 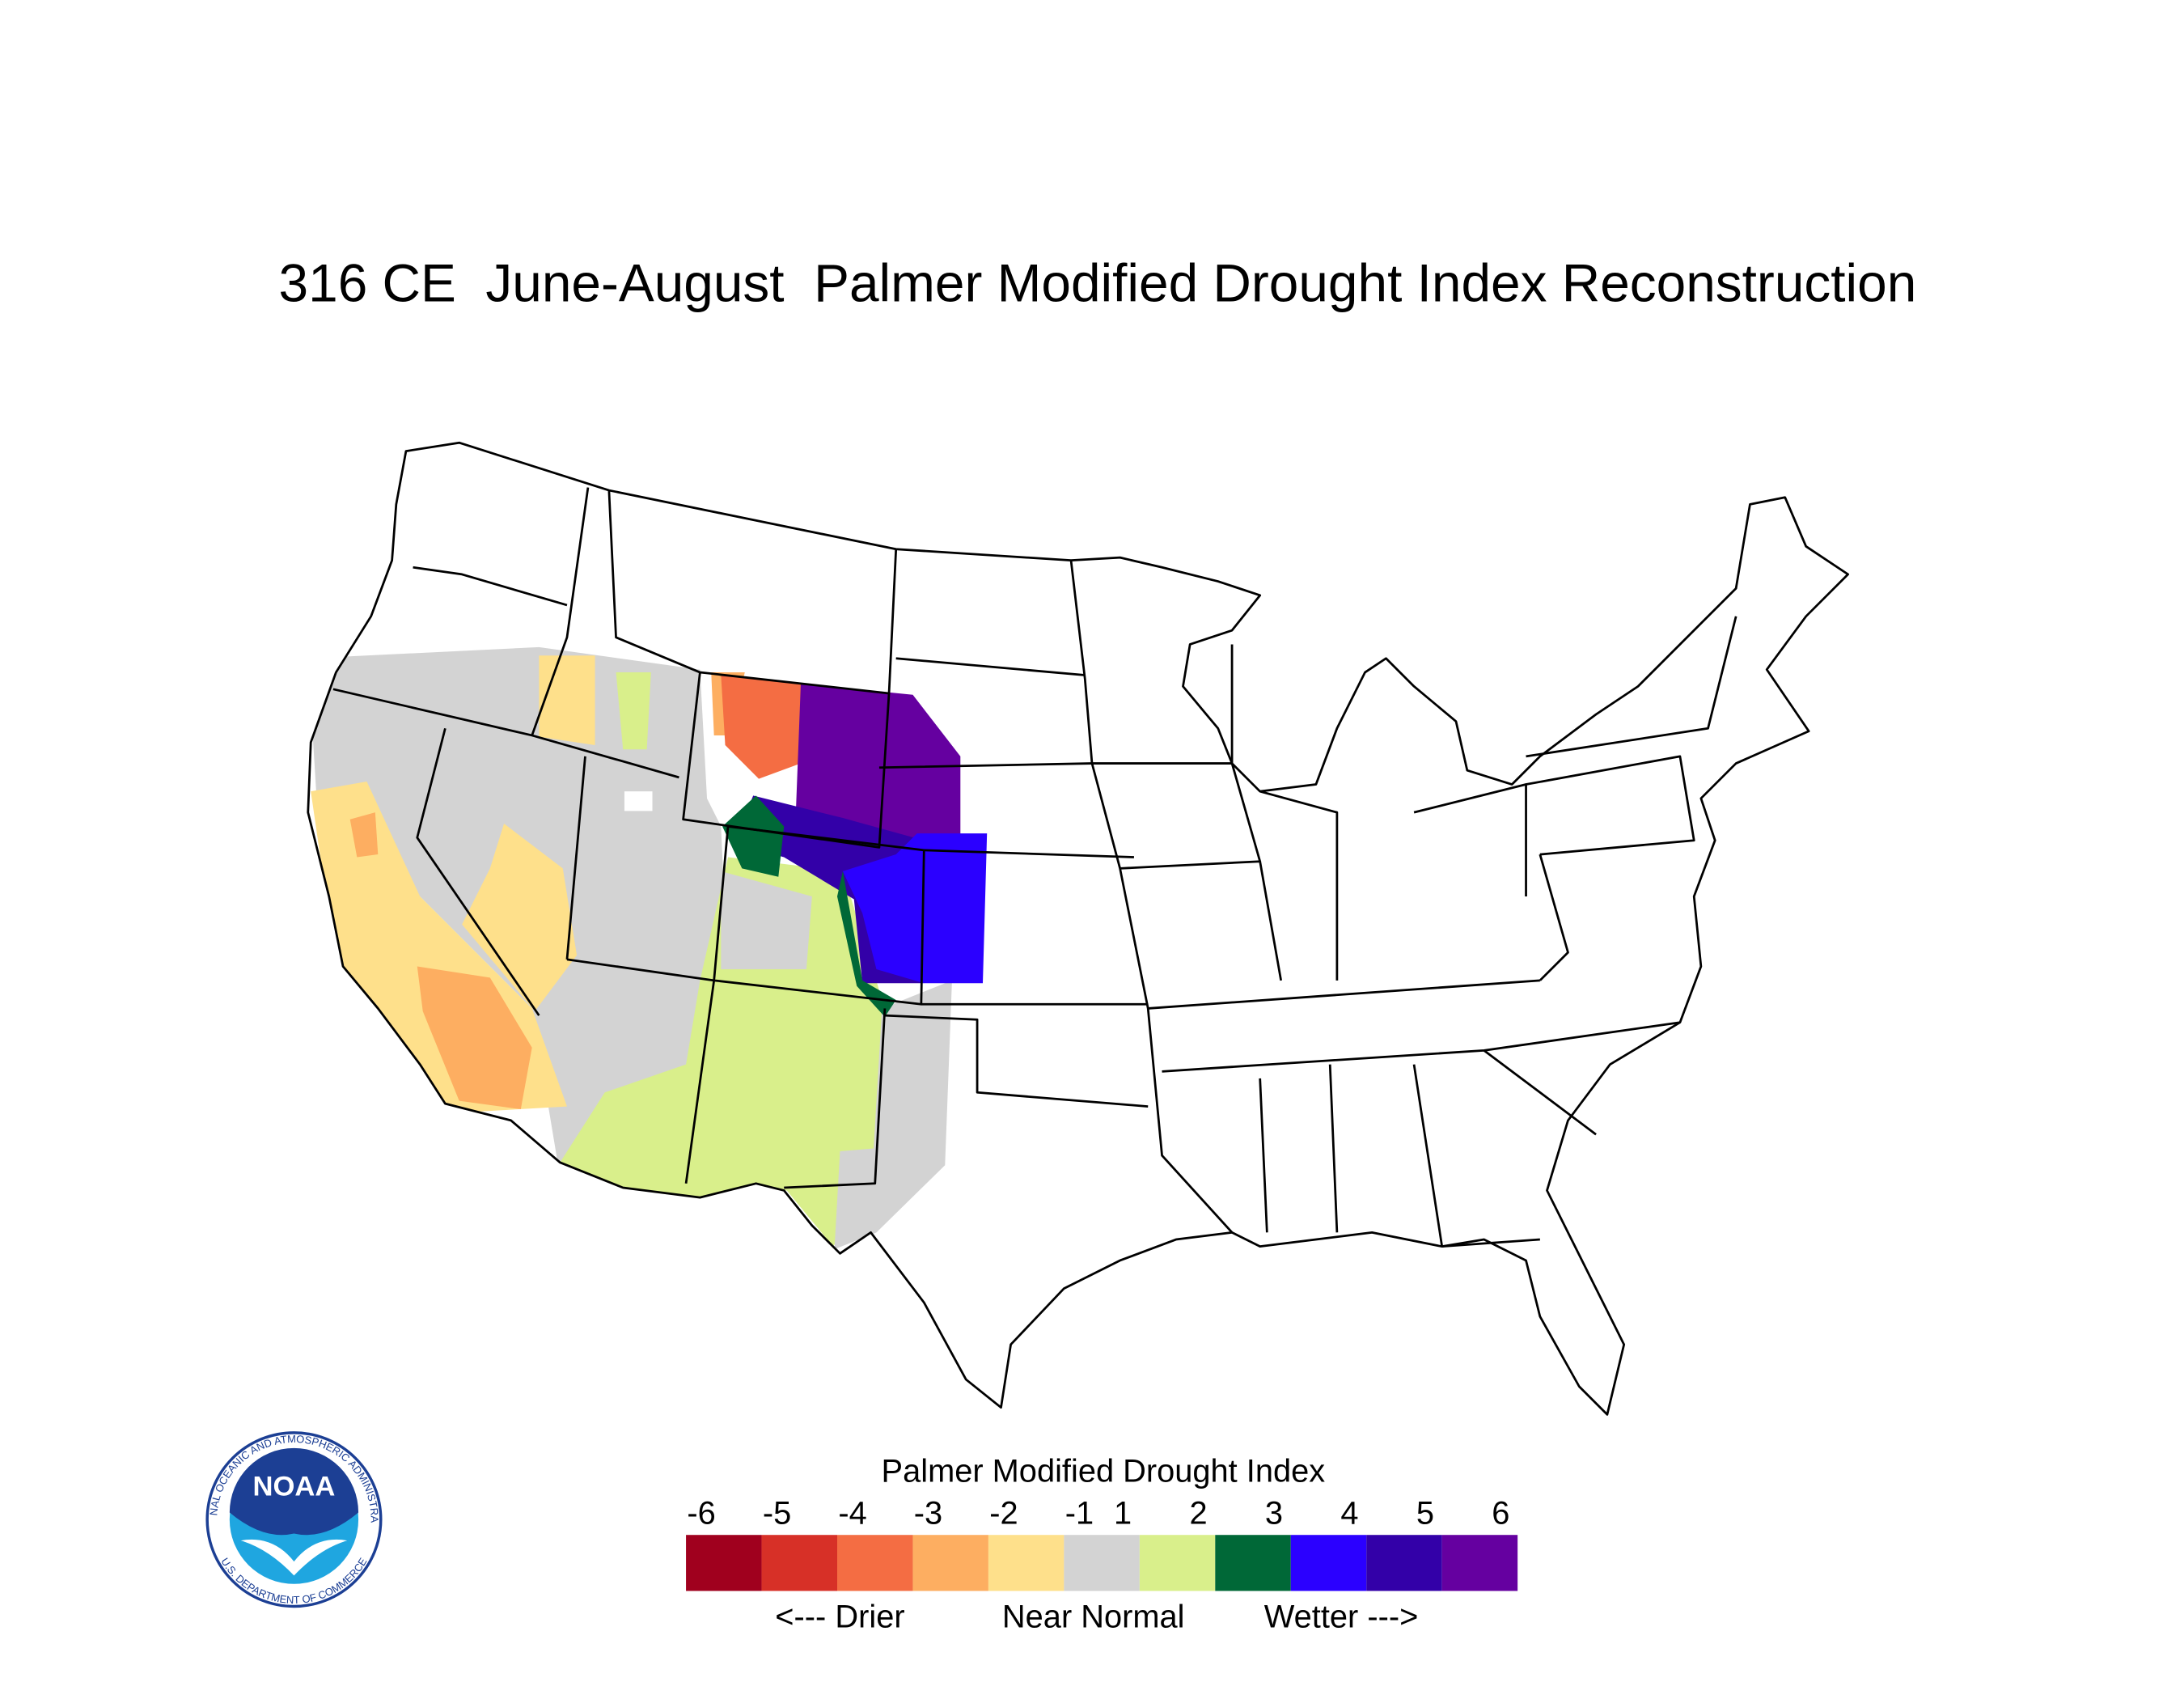 What do you see at coordinates (647, 948) in the screenshot?
I see `drought-shading` at bounding box center [647, 948].